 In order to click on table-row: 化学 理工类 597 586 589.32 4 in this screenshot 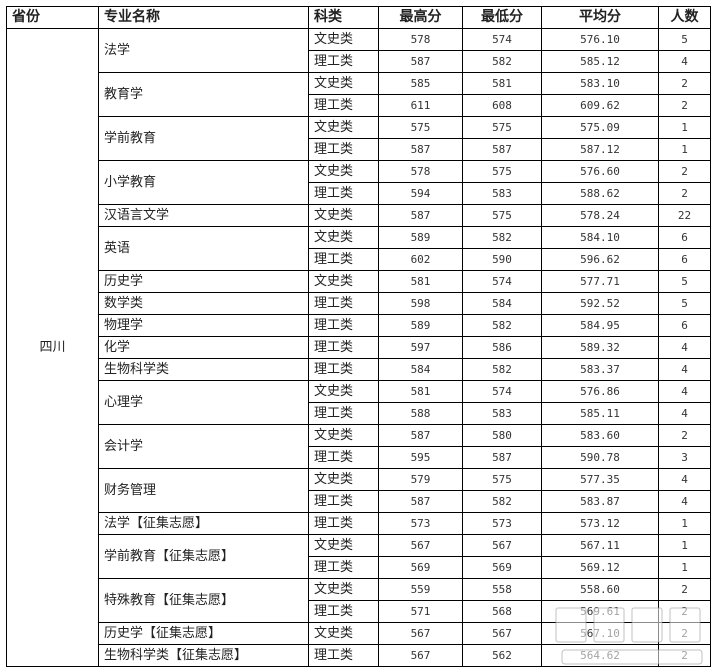, I will do `click(359, 347)`.